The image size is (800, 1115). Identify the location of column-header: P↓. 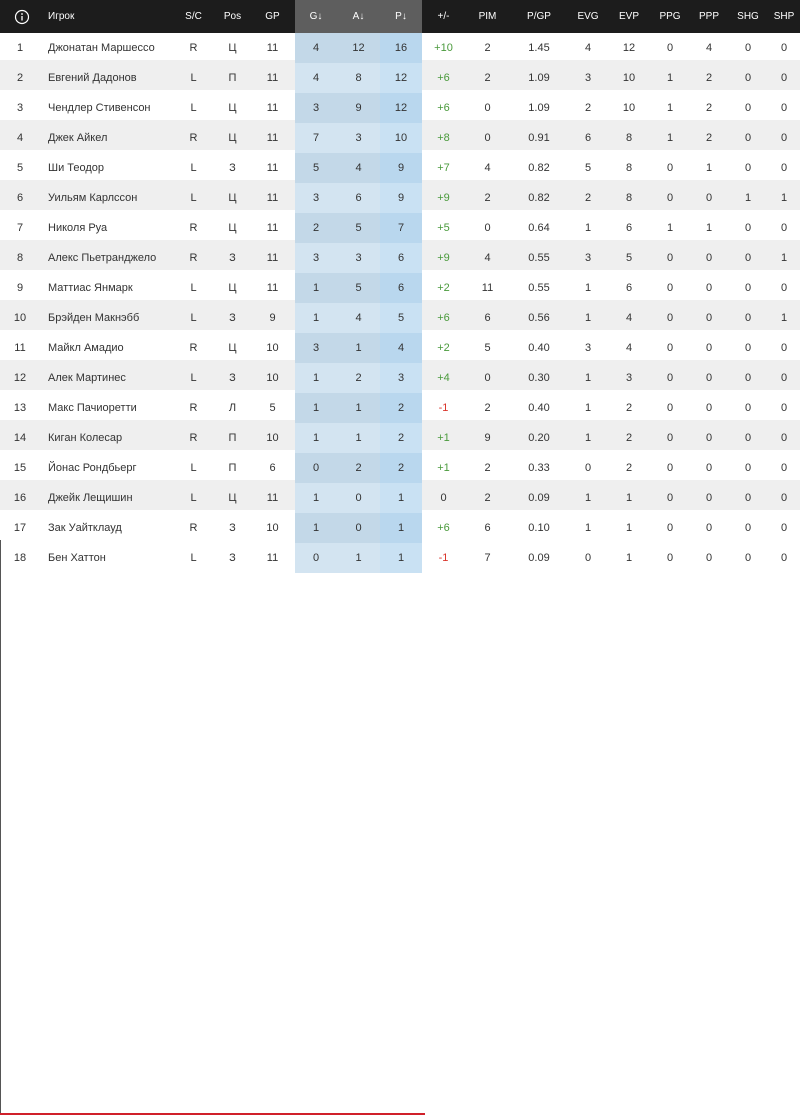
(401, 16).